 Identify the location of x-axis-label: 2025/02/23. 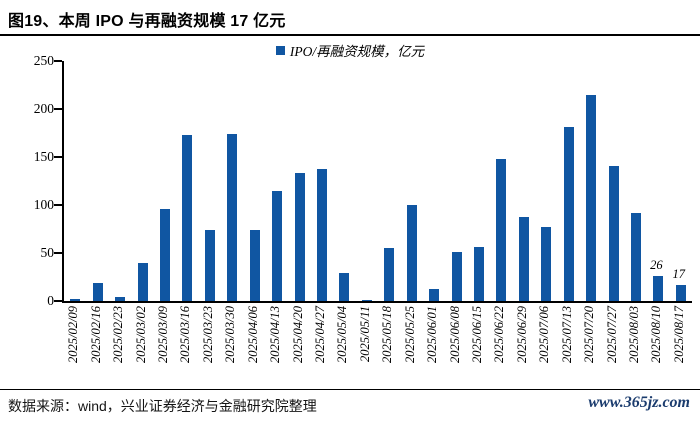
(118, 334).